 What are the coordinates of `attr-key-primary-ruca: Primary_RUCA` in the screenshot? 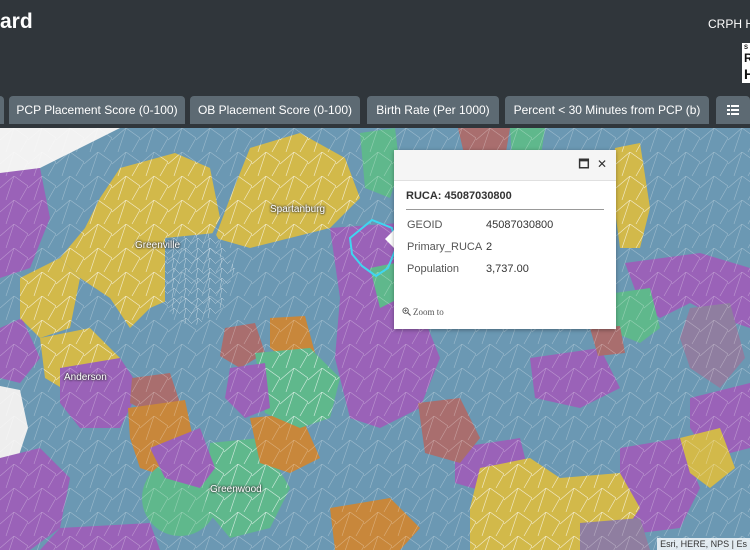 It's located at (445, 247).